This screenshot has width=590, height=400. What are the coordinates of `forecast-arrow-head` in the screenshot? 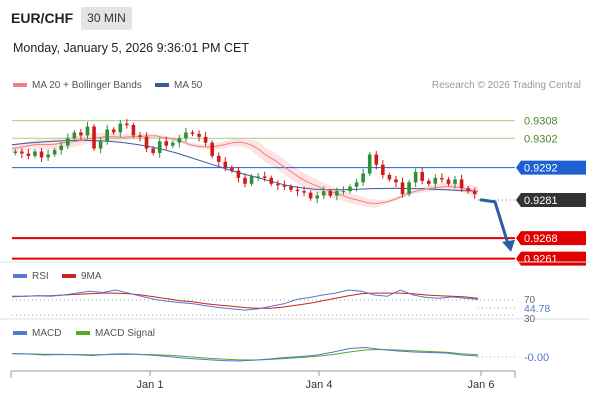 It's located at (508, 245).